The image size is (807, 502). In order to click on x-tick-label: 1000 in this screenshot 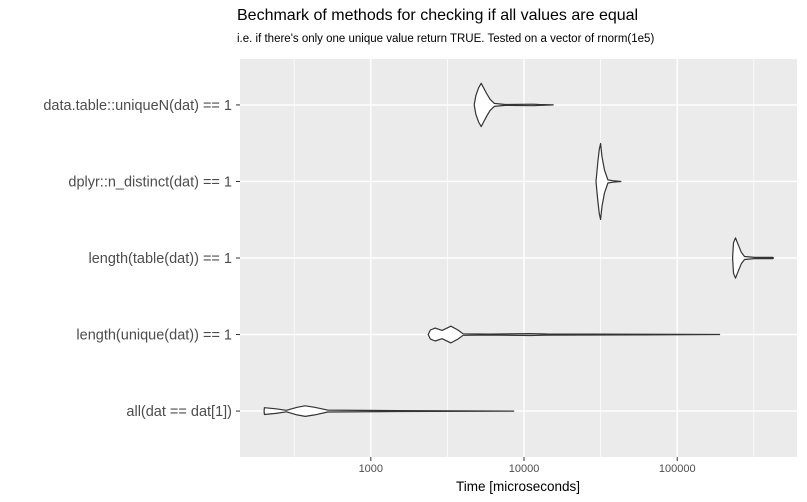, I will do `click(371, 469)`.